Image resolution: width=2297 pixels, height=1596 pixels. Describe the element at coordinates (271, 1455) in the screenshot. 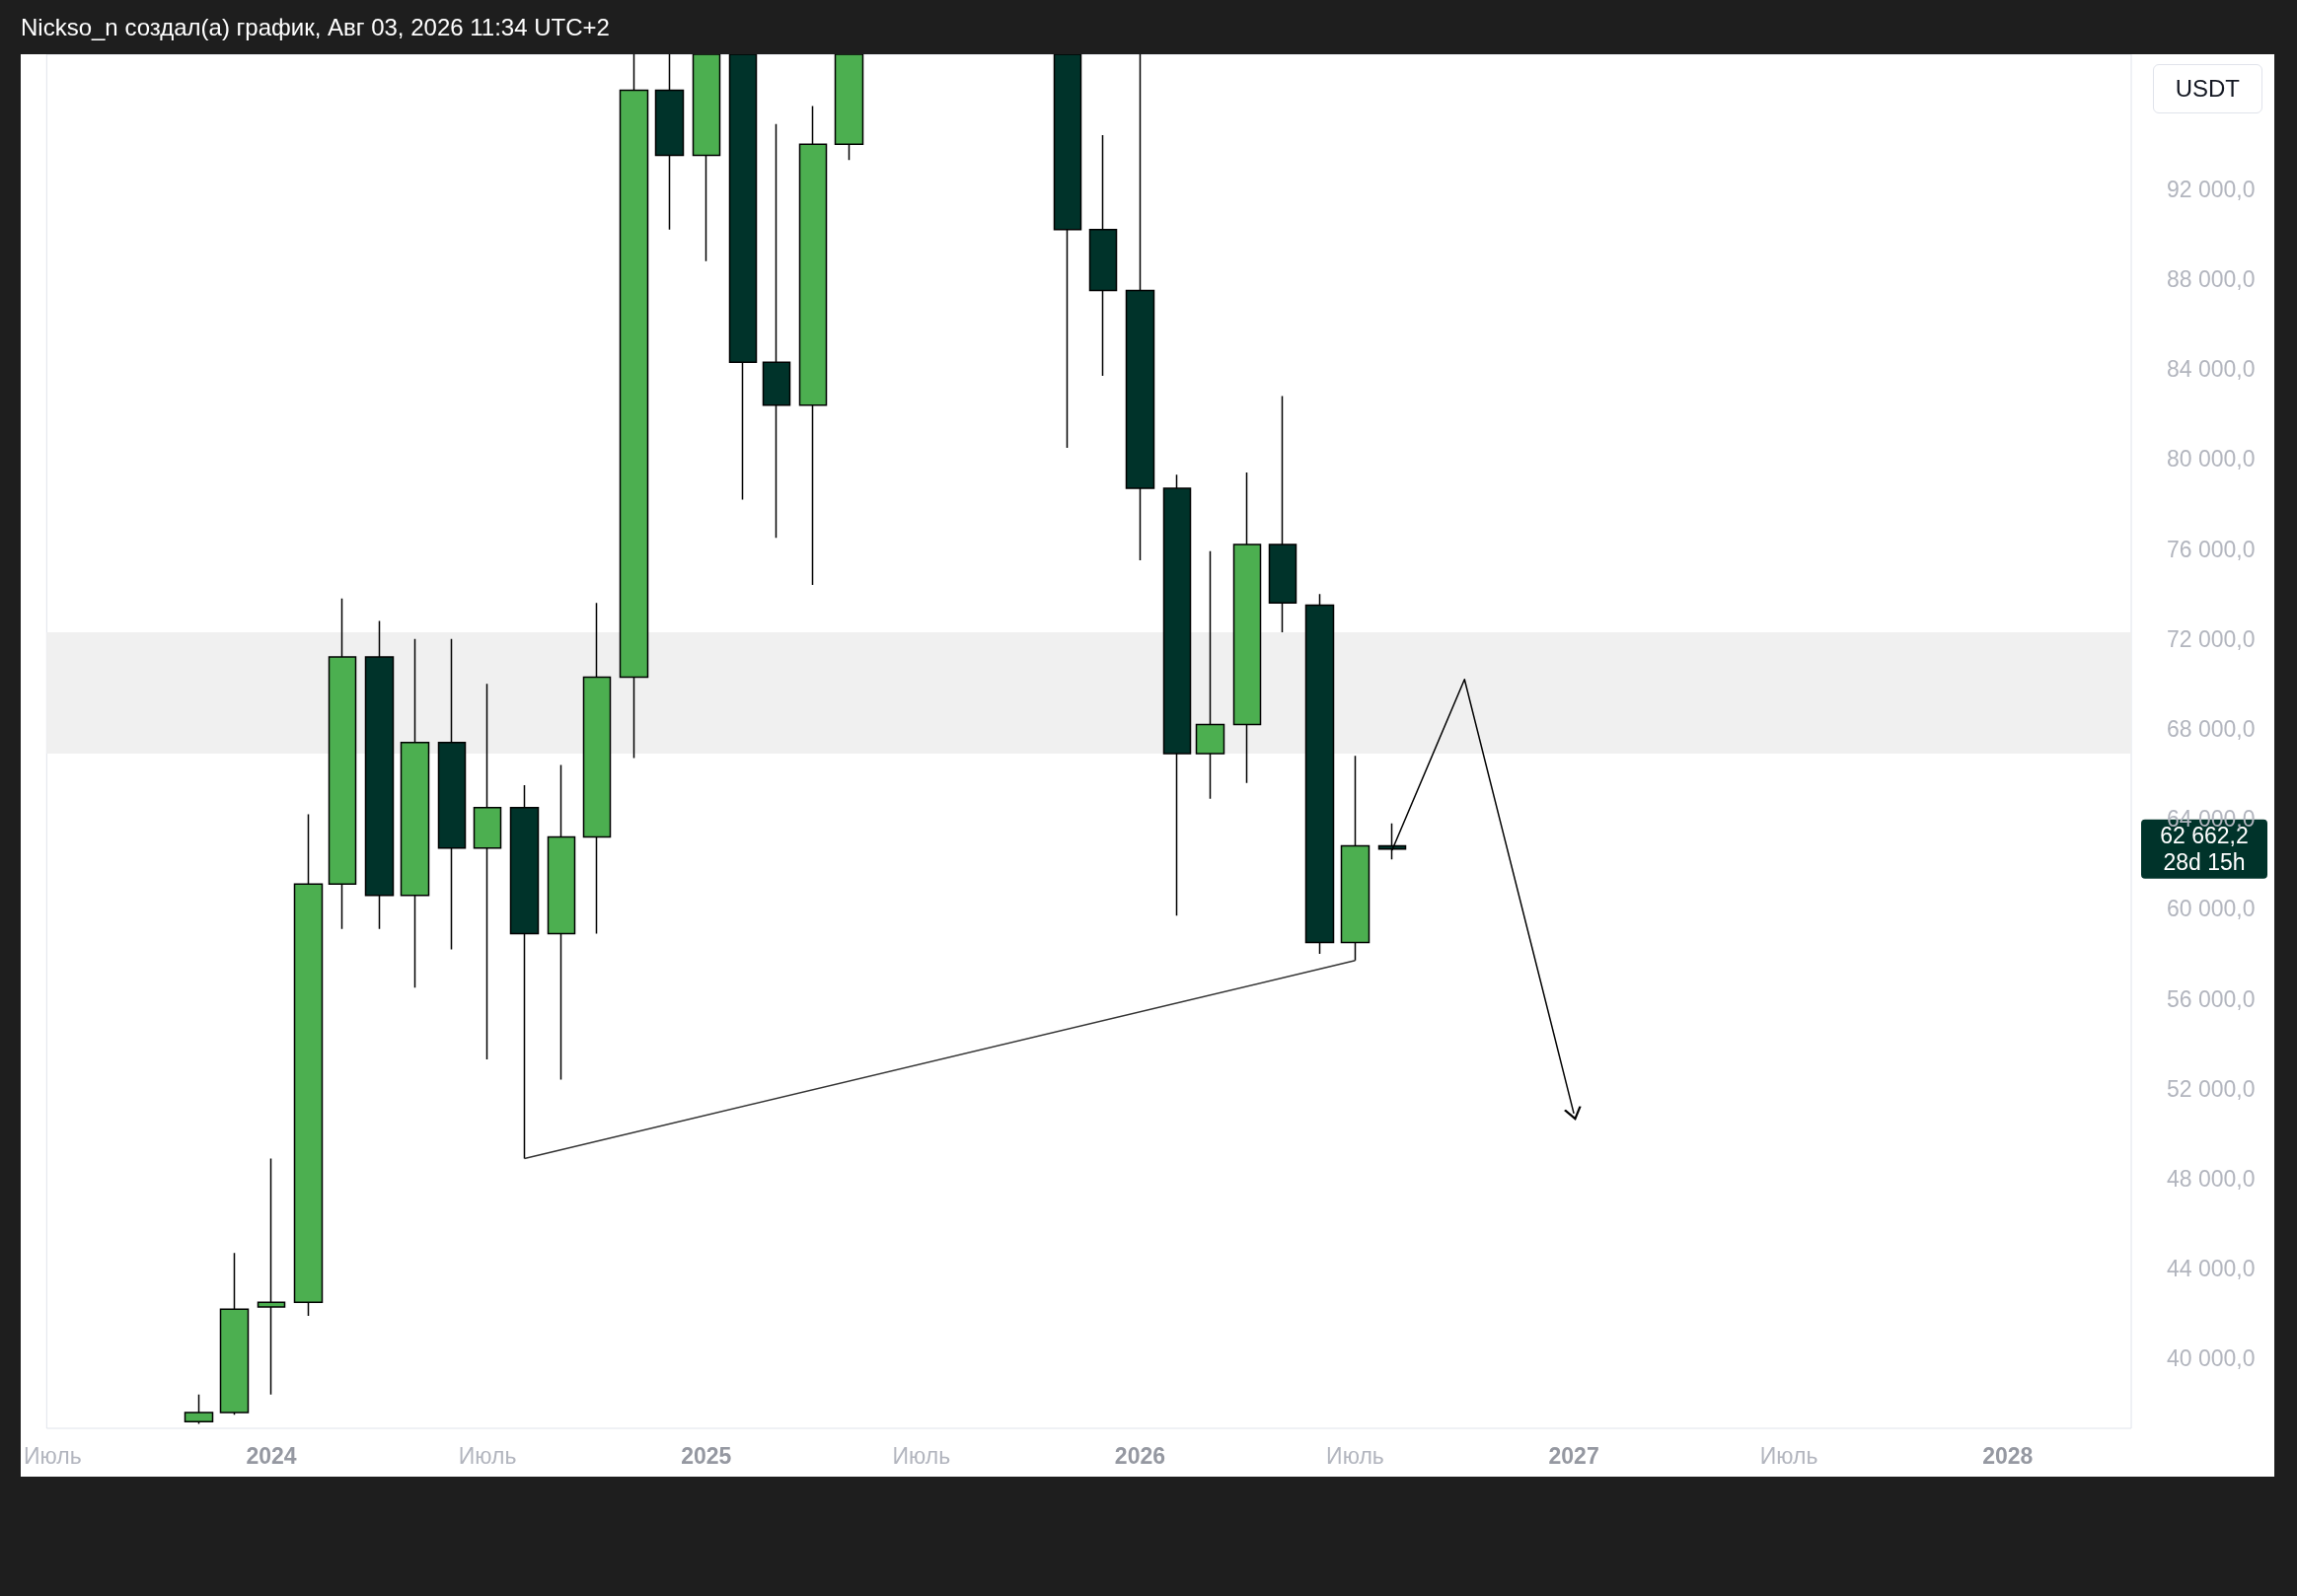

I see `x-tick-label: 2024` at that location.